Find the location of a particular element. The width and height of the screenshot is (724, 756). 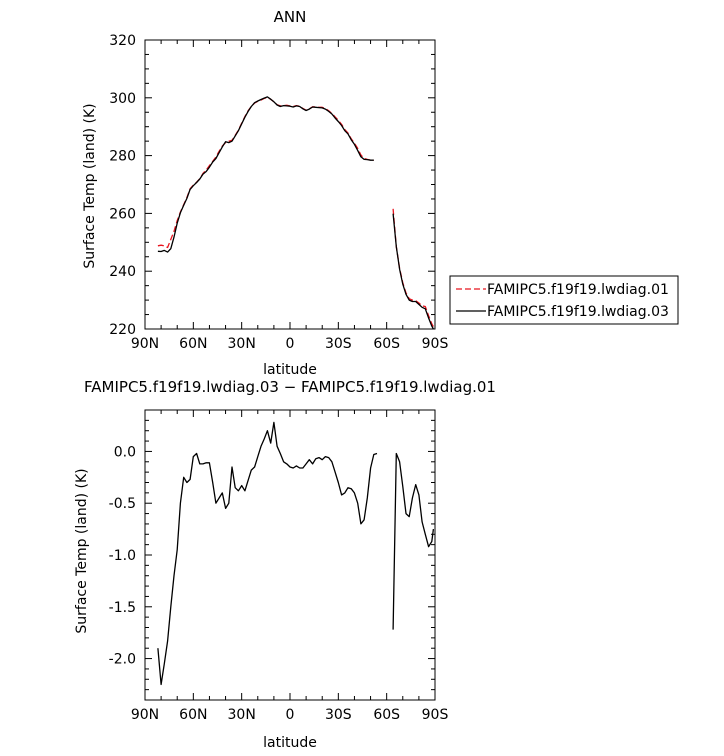

legend-entry-series-1: FAMIPC5.f19f19.lwdiag.01 is located at coordinates (578, 290).